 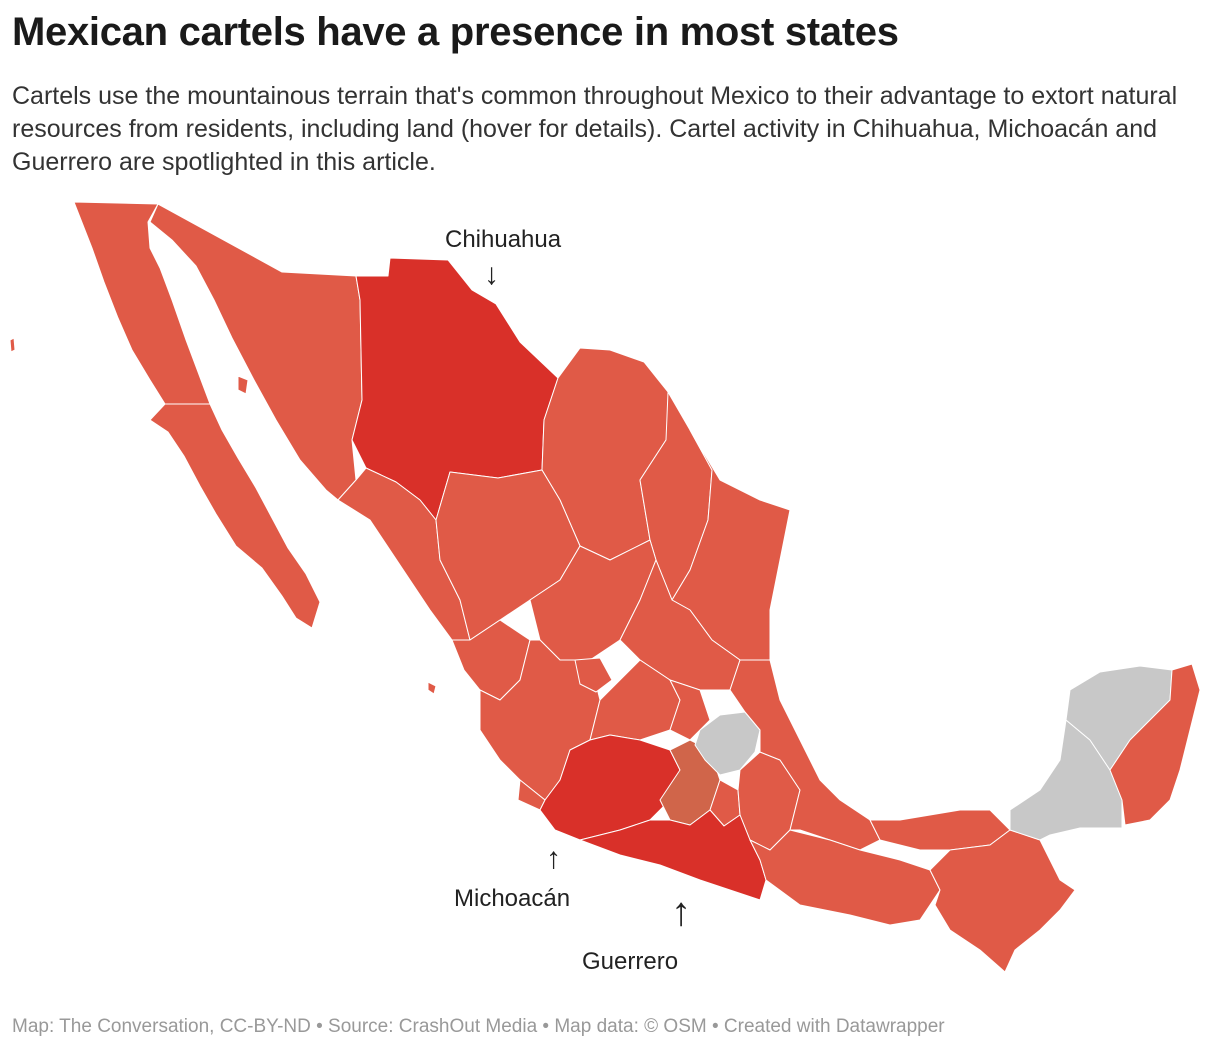 What do you see at coordinates (432, 688) in the screenshot?
I see `island-marias` at bounding box center [432, 688].